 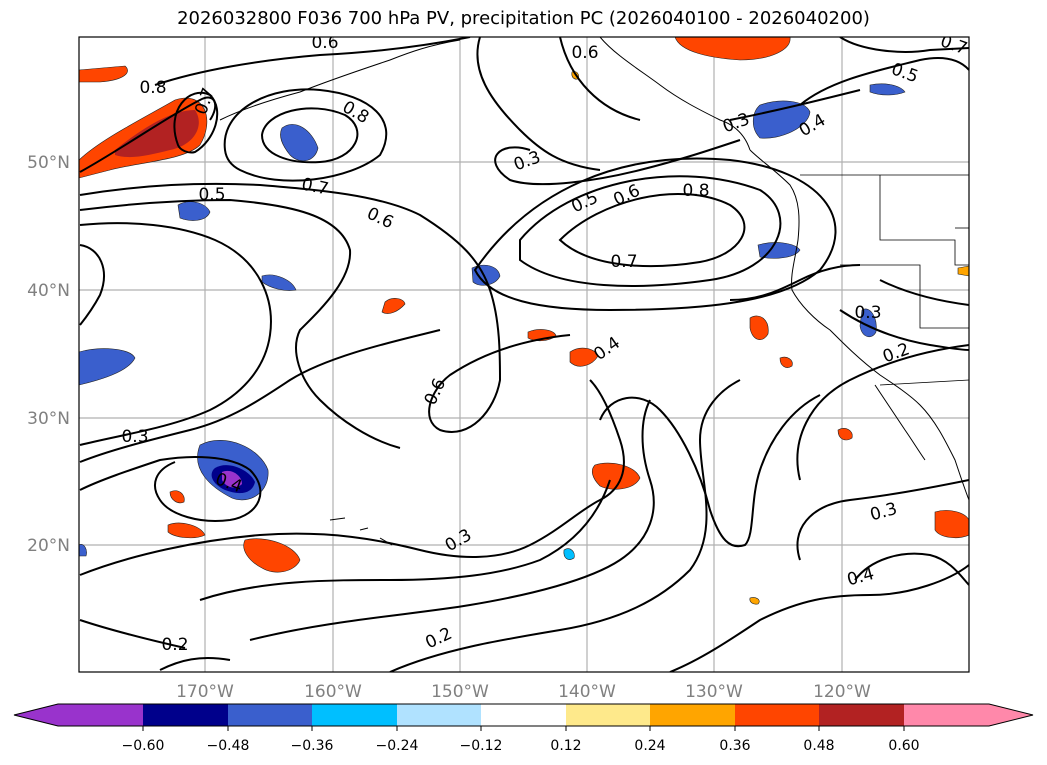 I want to click on colorbar-tick-label: −0.24, so click(x=397, y=746).